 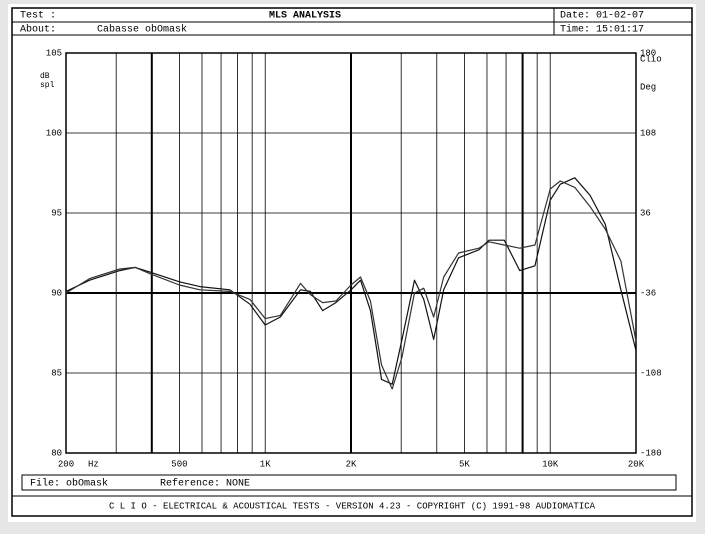 I want to click on x-tick-label: 500, so click(x=179, y=464).